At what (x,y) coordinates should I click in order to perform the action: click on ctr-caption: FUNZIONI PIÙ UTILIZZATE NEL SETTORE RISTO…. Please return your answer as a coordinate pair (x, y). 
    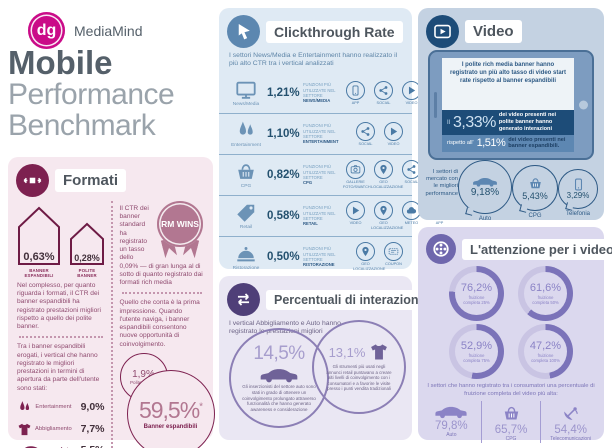
    Looking at the image, I should click on (319, 257).